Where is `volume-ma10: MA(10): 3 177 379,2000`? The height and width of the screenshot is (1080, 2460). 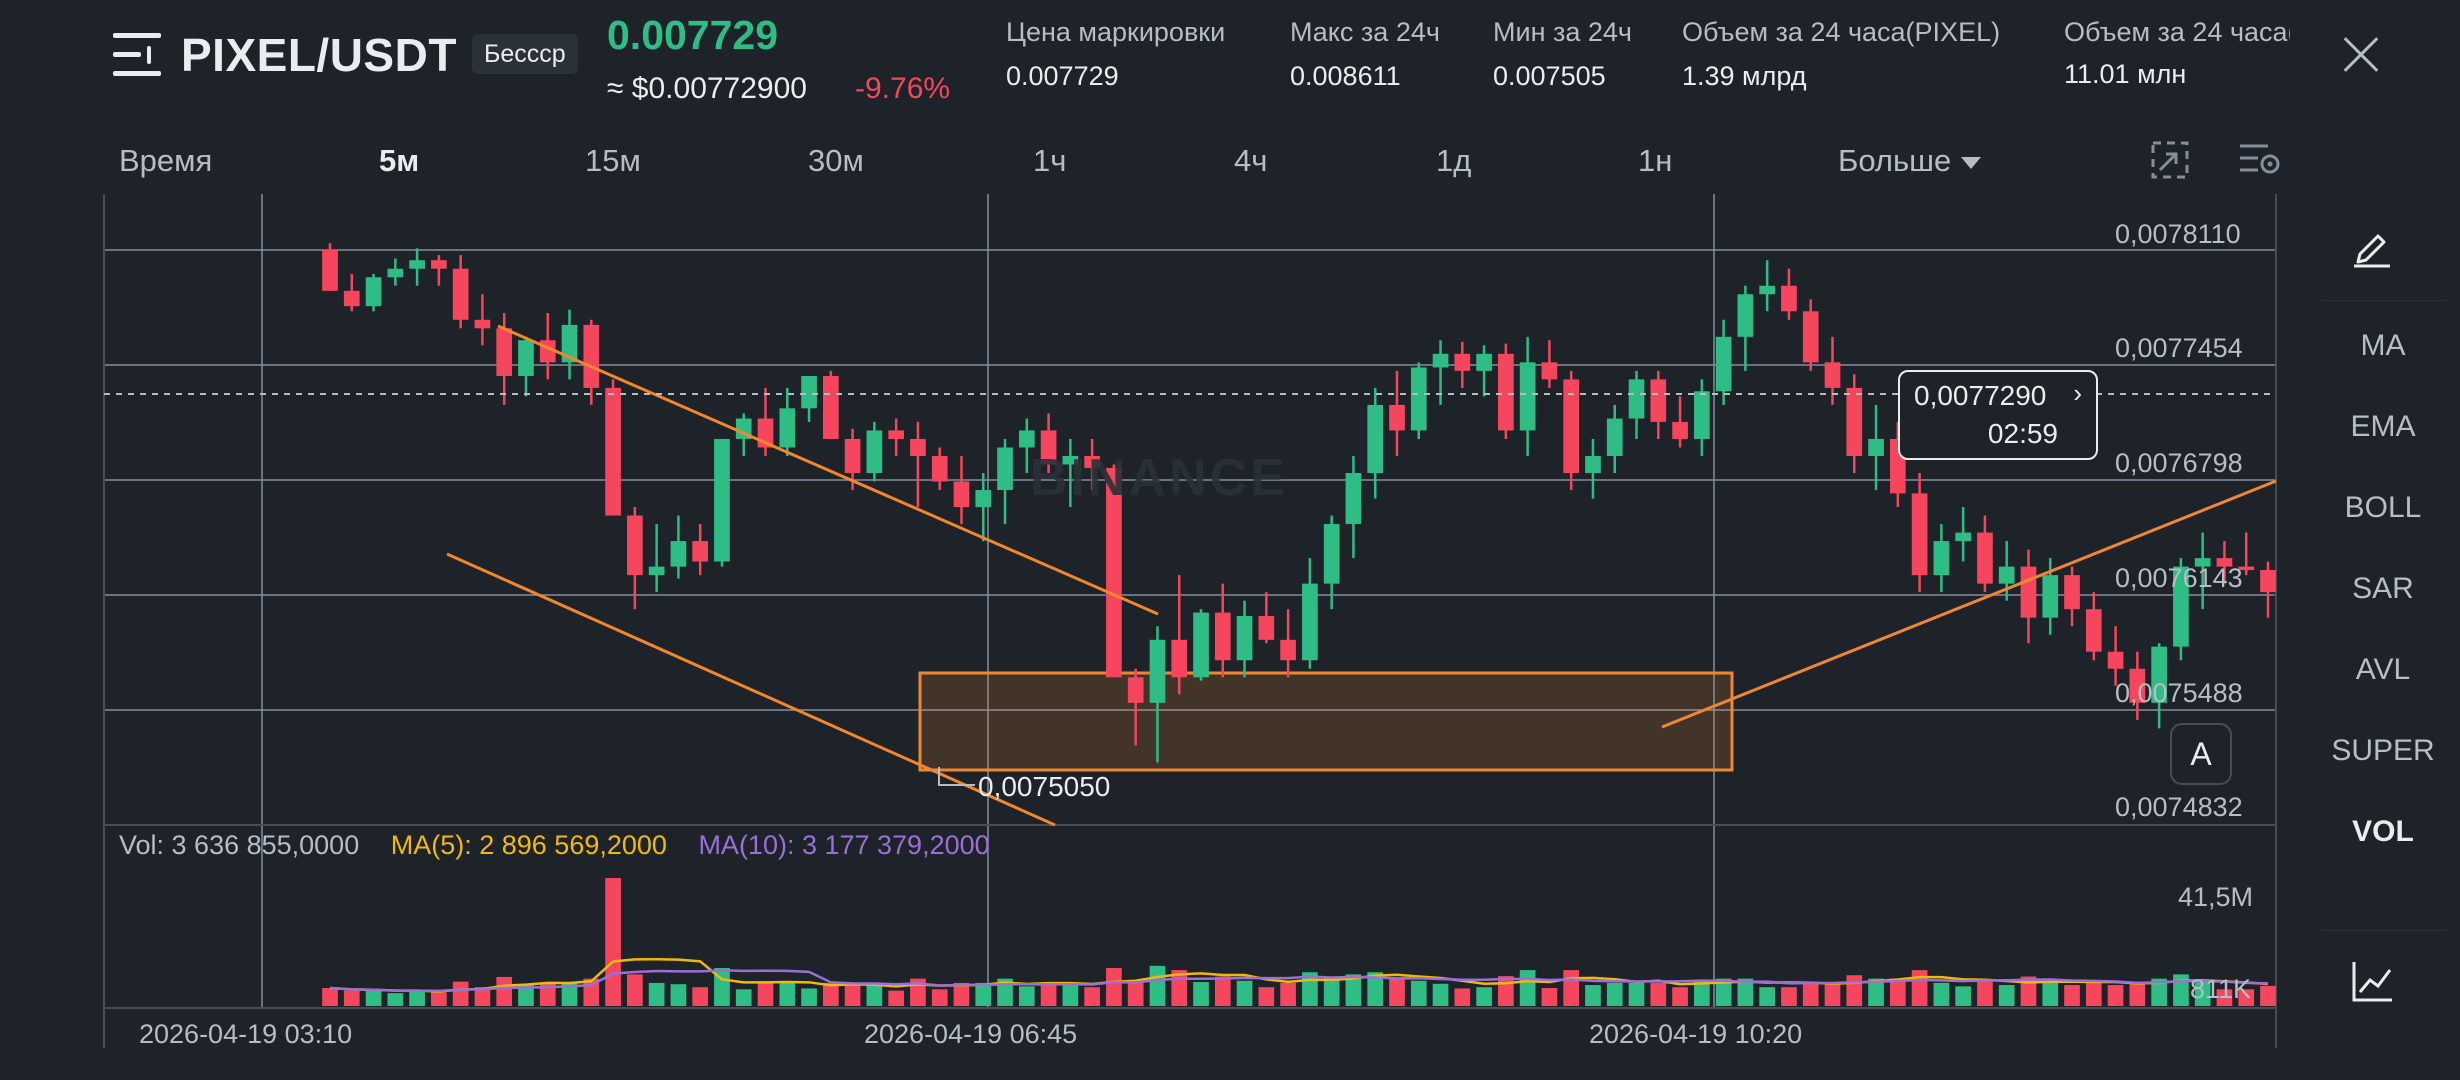 volume-ma10: MA(10): 3 177 379,2000 is located at coordinates (844, 845).